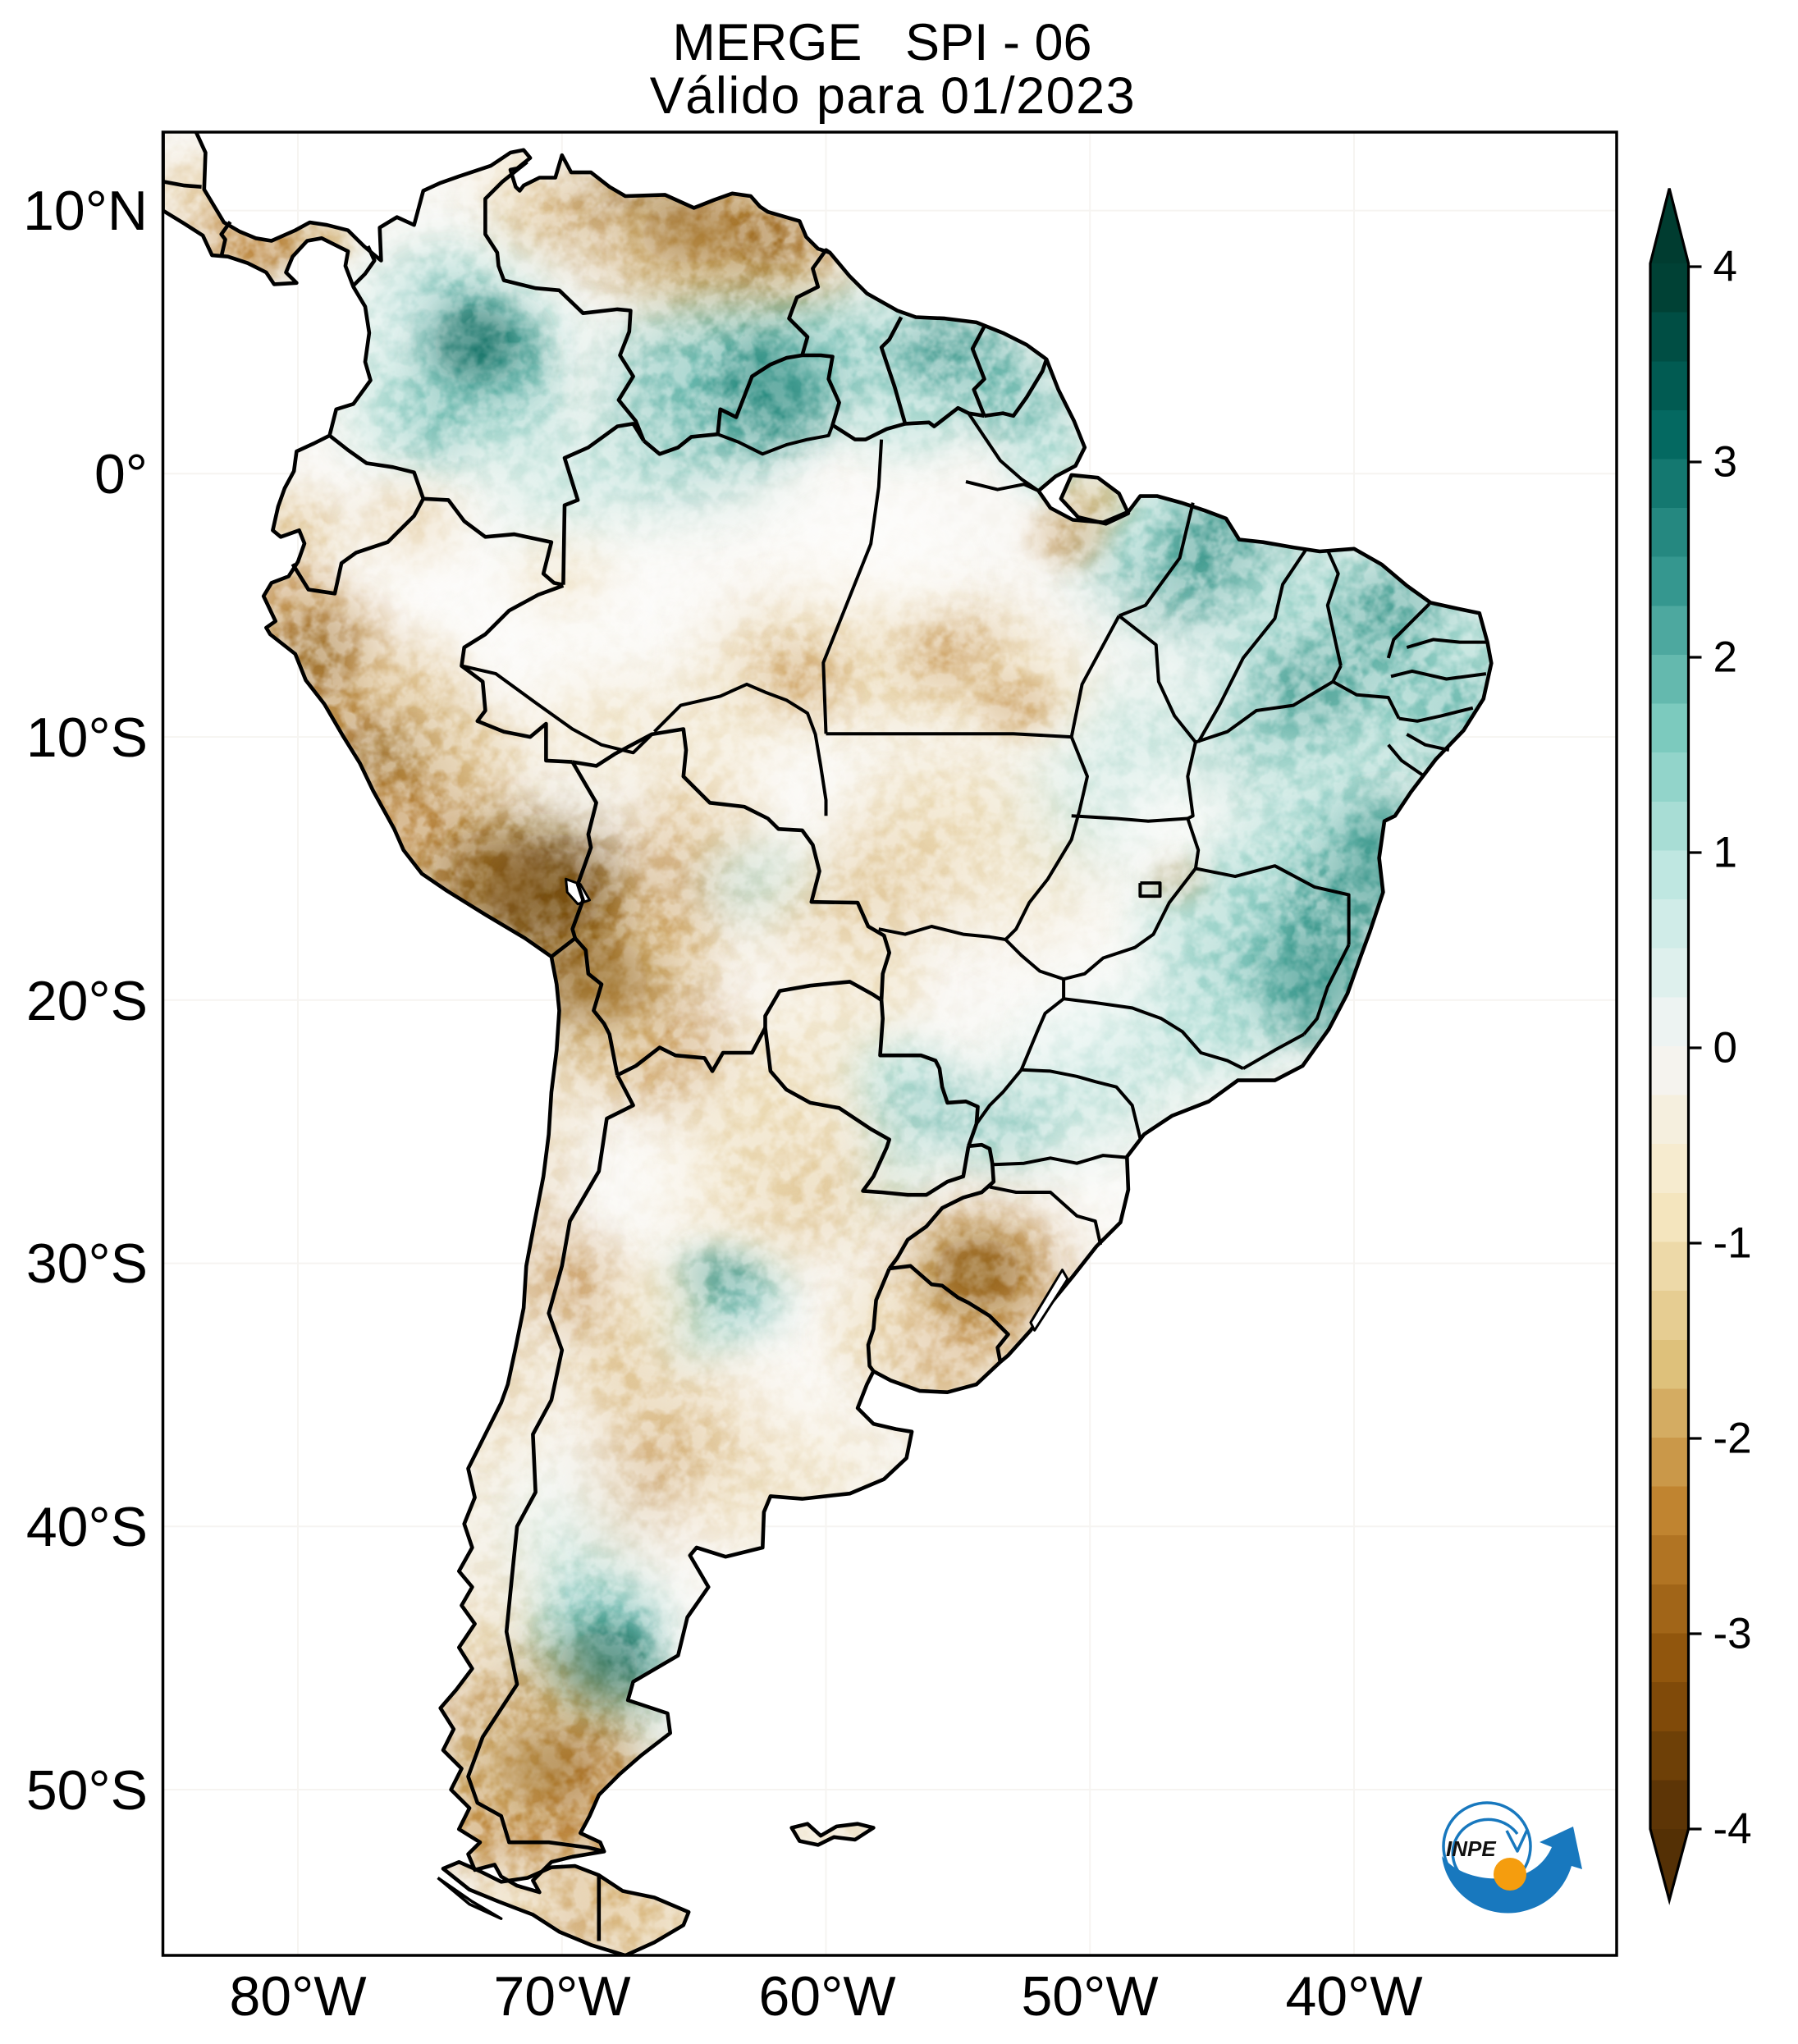  I want to click on svg-text: 80°W, so click(297, 1997).